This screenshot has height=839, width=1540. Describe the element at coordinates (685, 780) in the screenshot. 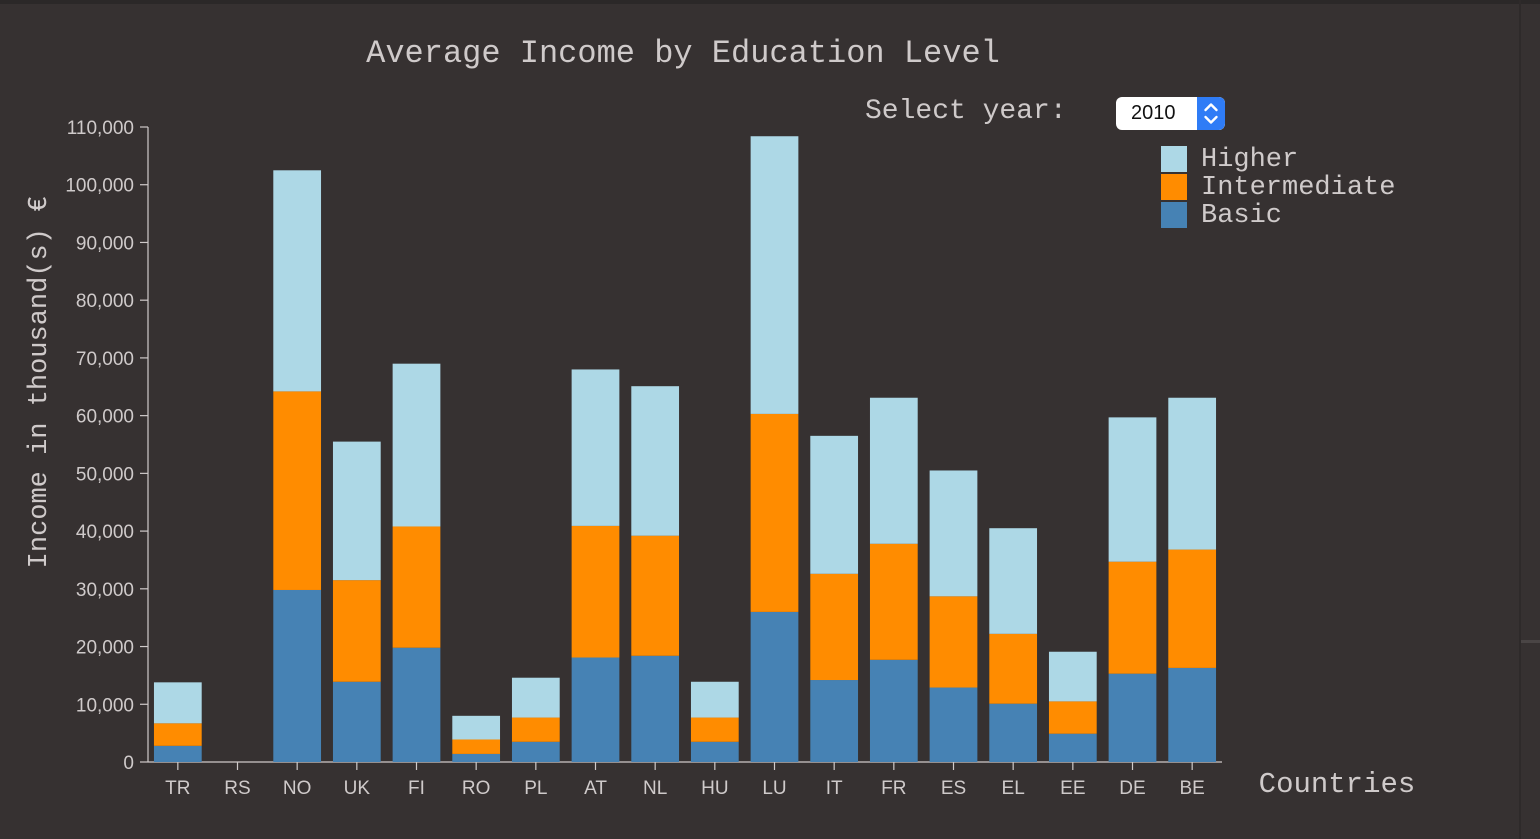

I see `x-axis: TR RS NO UK FI RO PL AT NL HU LU IT FR ES EL EE DE BE` at that location.